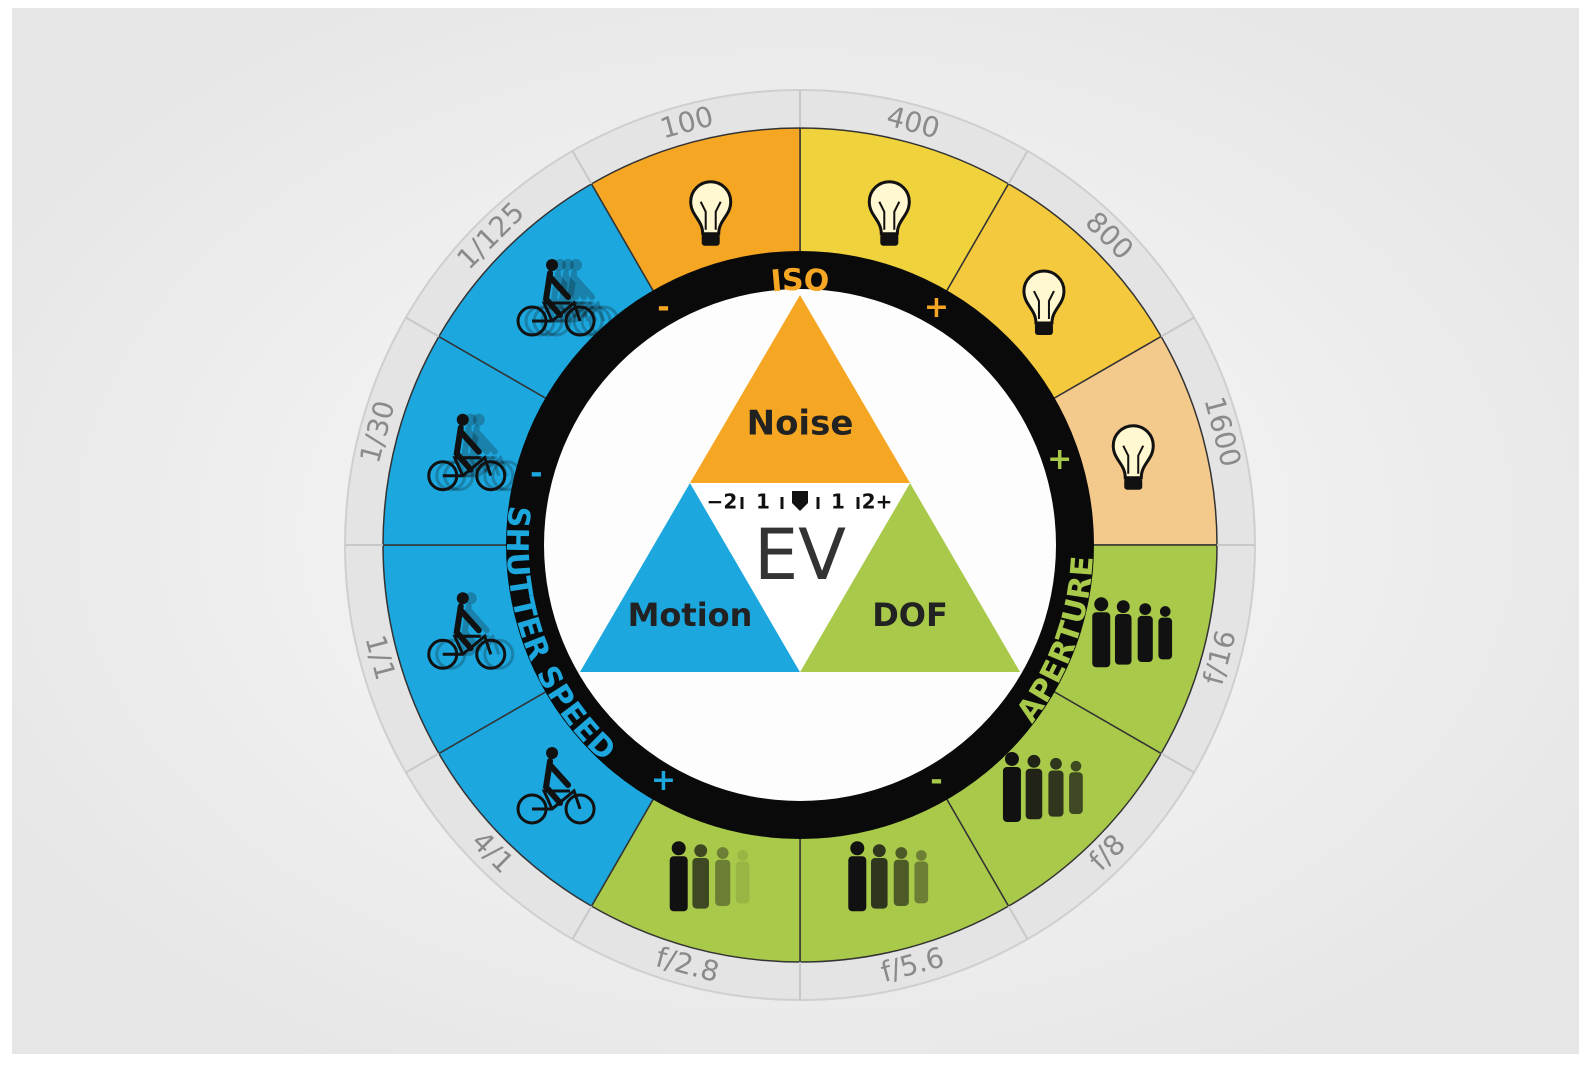 This screenshot has width=1591, height=1070. I want to click on ev-scale-label: 1, so click(838, 502).